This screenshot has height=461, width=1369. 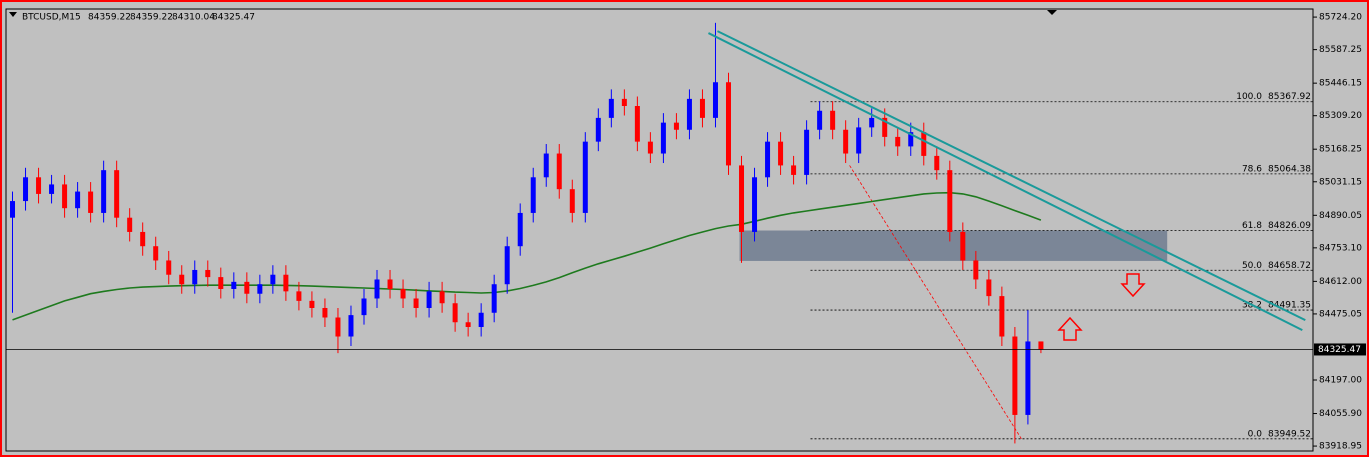 What do you see at coordinates (953, 245) in the screenshot?
I see `resistance-zone` at bounding box center [953, 245].